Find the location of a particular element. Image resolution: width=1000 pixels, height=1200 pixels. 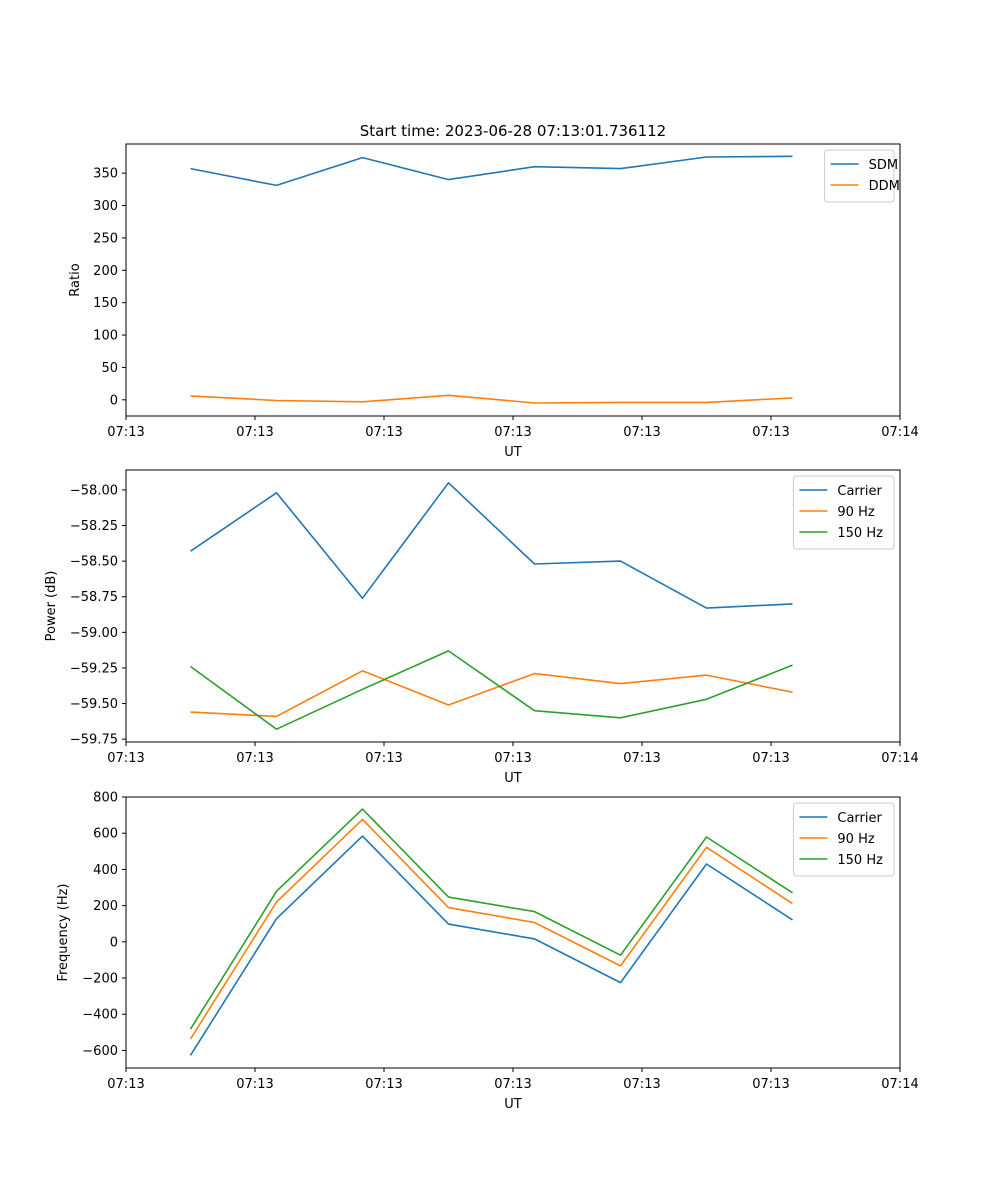

y-tick-label: 100 is located at coordinates (105, 336).